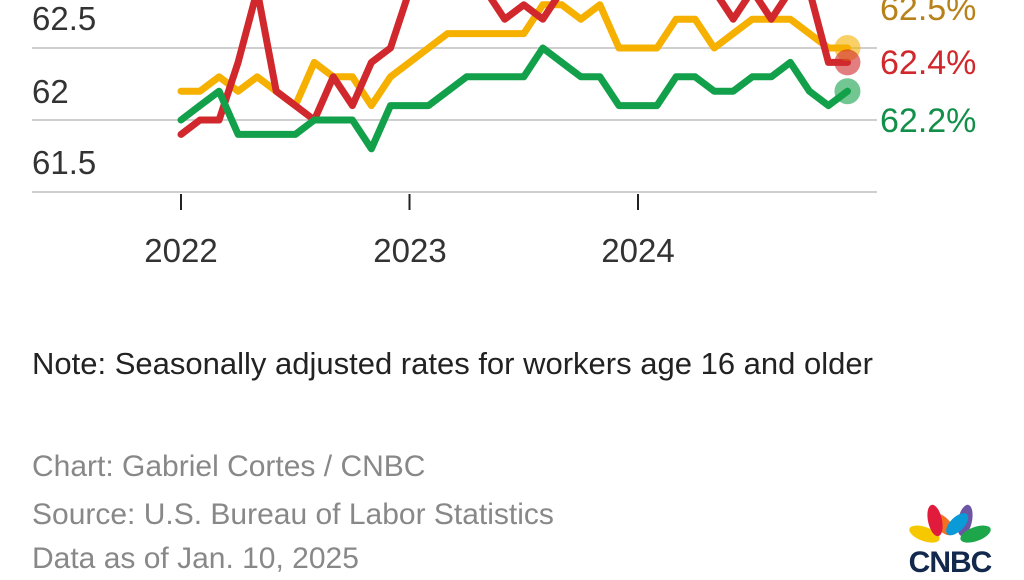  What do you see at coordinates (410, 250) in the screenshot?
I see `x-tick-label: 2023` at bounding box center [410, 250].